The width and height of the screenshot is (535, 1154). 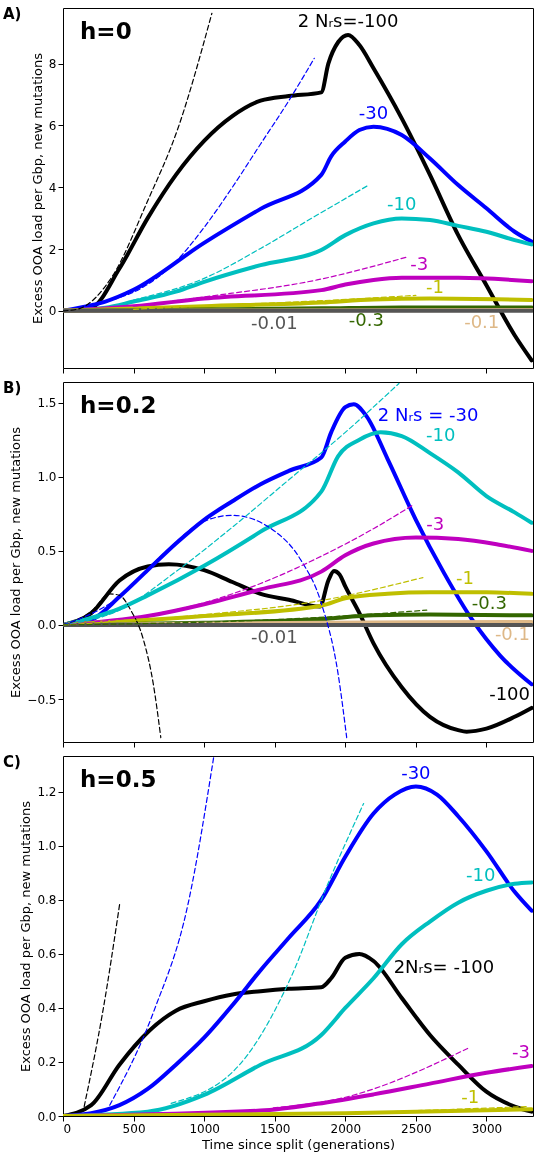 I want to click on x-tick-label: 1000, so click(x=204, y=1128).